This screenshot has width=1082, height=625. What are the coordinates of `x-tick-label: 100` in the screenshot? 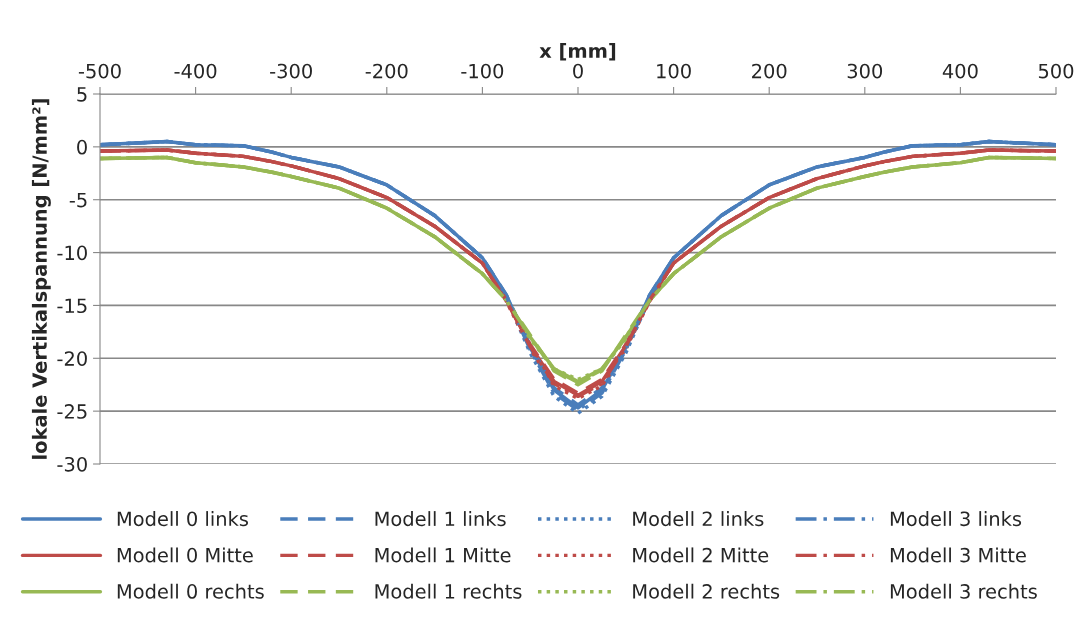 It's located at (674, 71).